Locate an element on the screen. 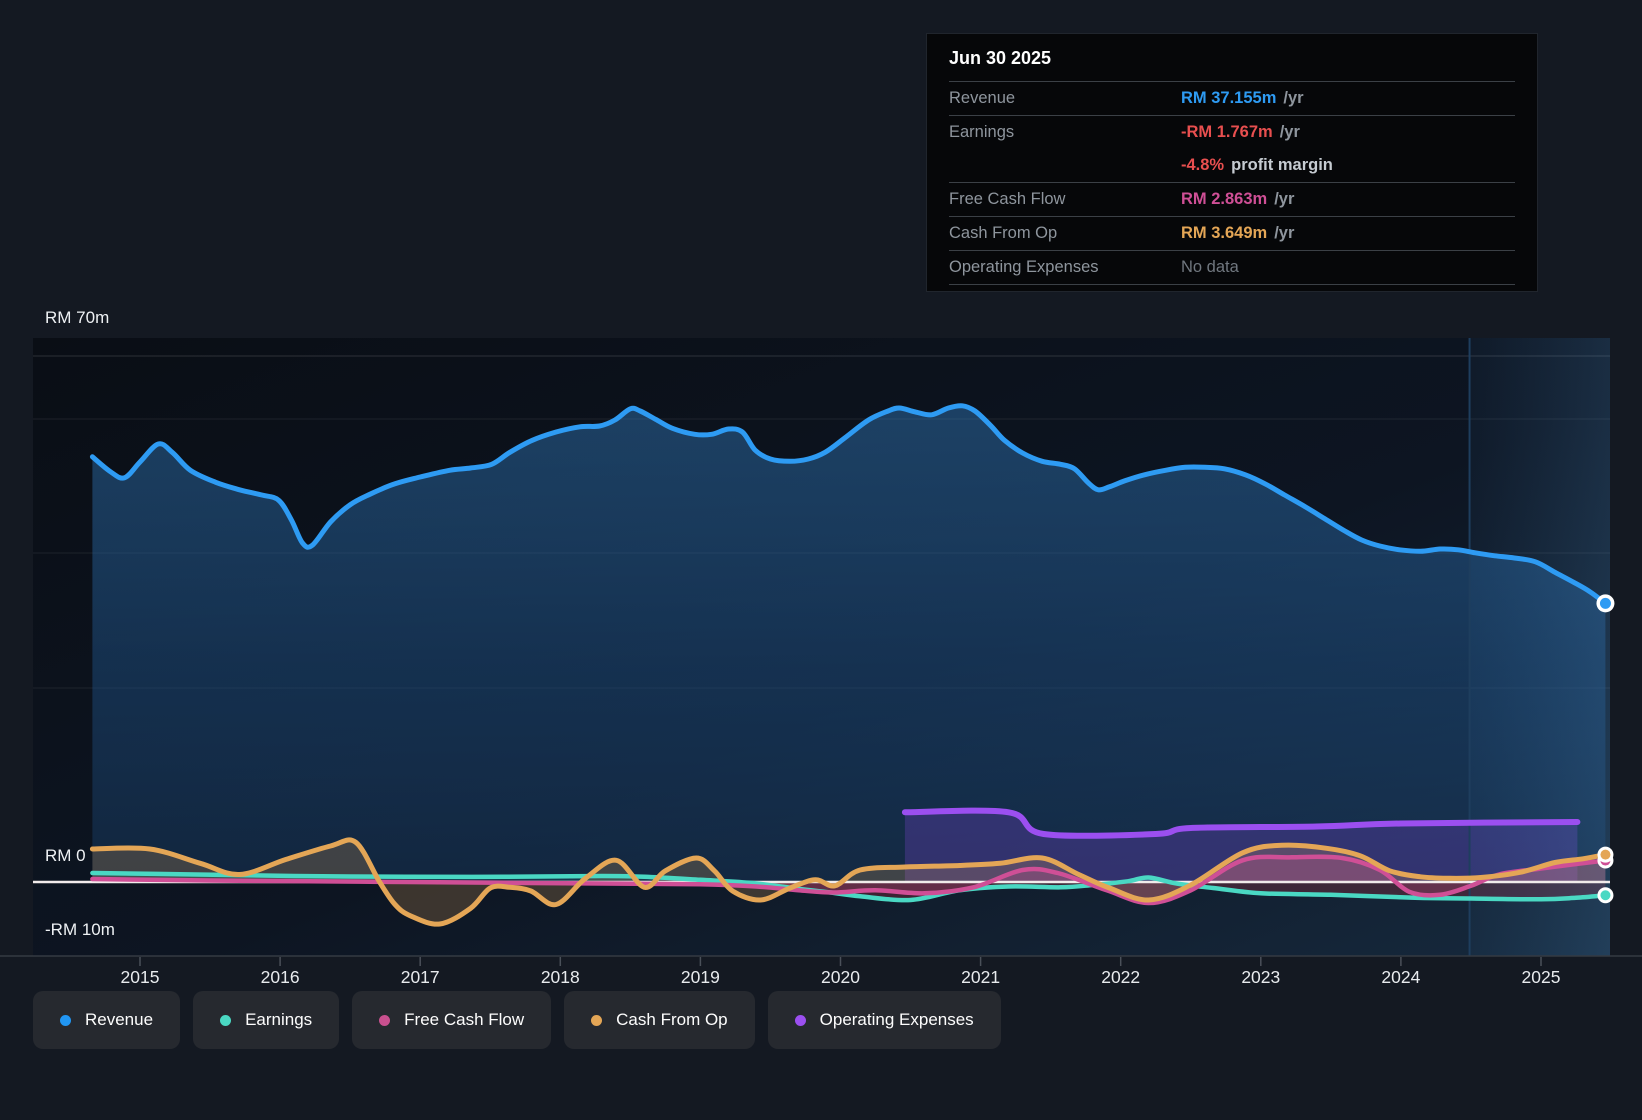 Image resolution: width=1642 pixels, height=1120 pixels. tooltip-row-free-cash-flow: Free Cash Flow RM 2.863m /yr is located at coordinates (1232, 199).